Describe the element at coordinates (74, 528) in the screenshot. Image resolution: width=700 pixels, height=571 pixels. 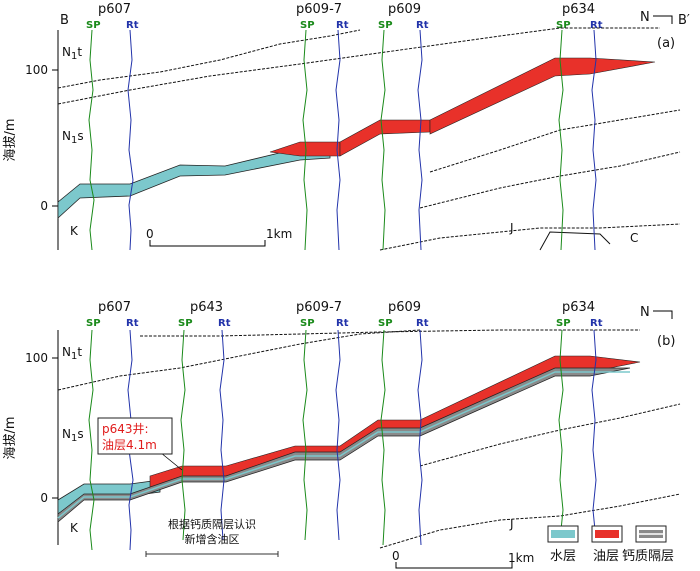
I see `formation-k-b: K` at that location.